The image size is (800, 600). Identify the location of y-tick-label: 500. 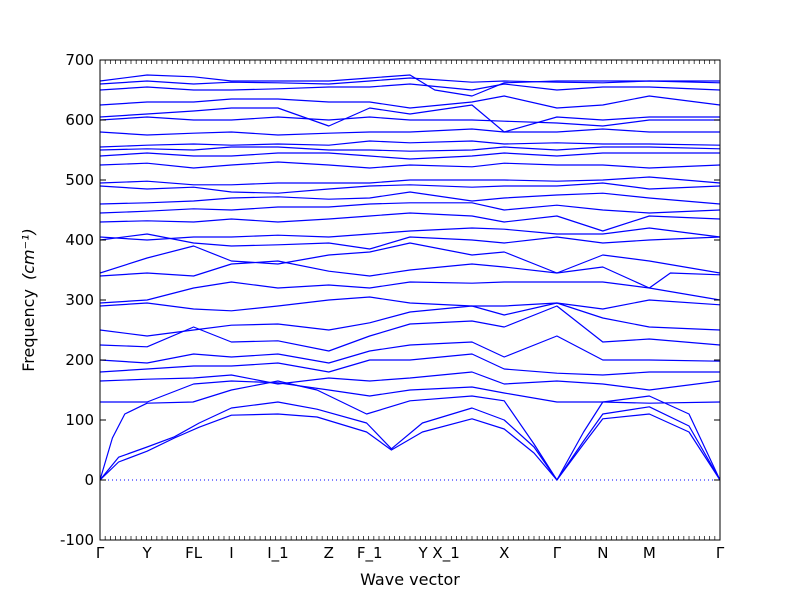
(79, 180).